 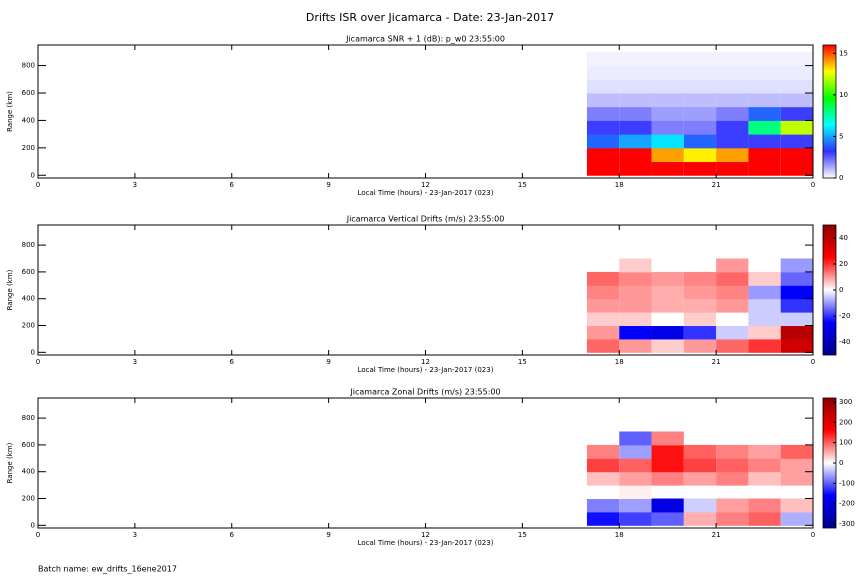 What do you see at coordinates (844, 342) in the screenshot?
I see `colorbar-tick-label: -40` at bounding box center [844, 342].